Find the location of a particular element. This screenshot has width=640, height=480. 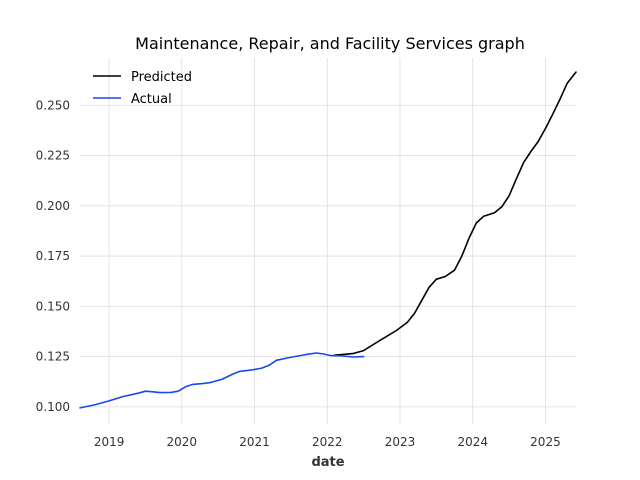

y-tick-label: 0.250 is located at coordinates (53, 105).